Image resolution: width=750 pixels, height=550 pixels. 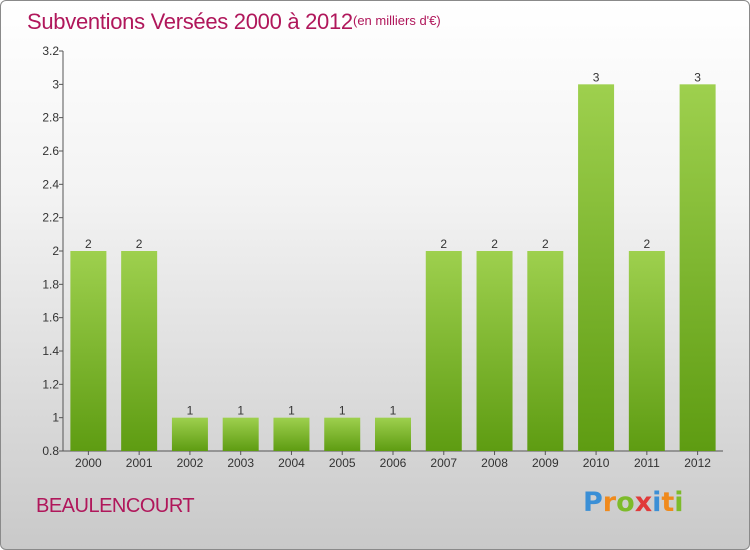 What do you see at coordinates (50, 218) in the screenshot?
I see `y-tick-label: 2.2` at bounding box center [50, 218].